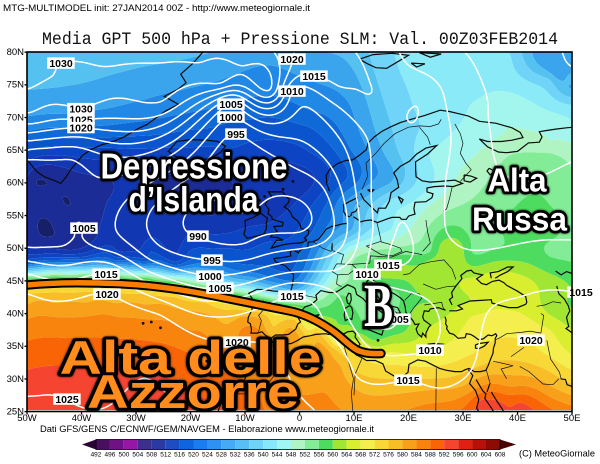 Image resolution: width=600 pixels, height=464 pixels. Describe the element at coordinates (82, 418) in the screenshot. I see `svg-text: 40W` at that location.